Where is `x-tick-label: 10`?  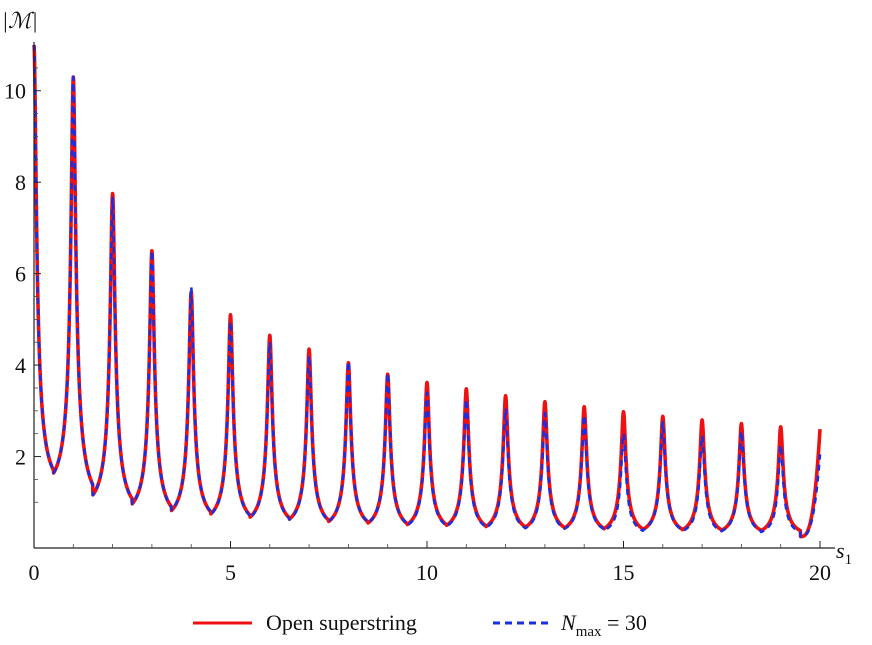
x-tick-label: 10 is located at coordinates (427, 572).